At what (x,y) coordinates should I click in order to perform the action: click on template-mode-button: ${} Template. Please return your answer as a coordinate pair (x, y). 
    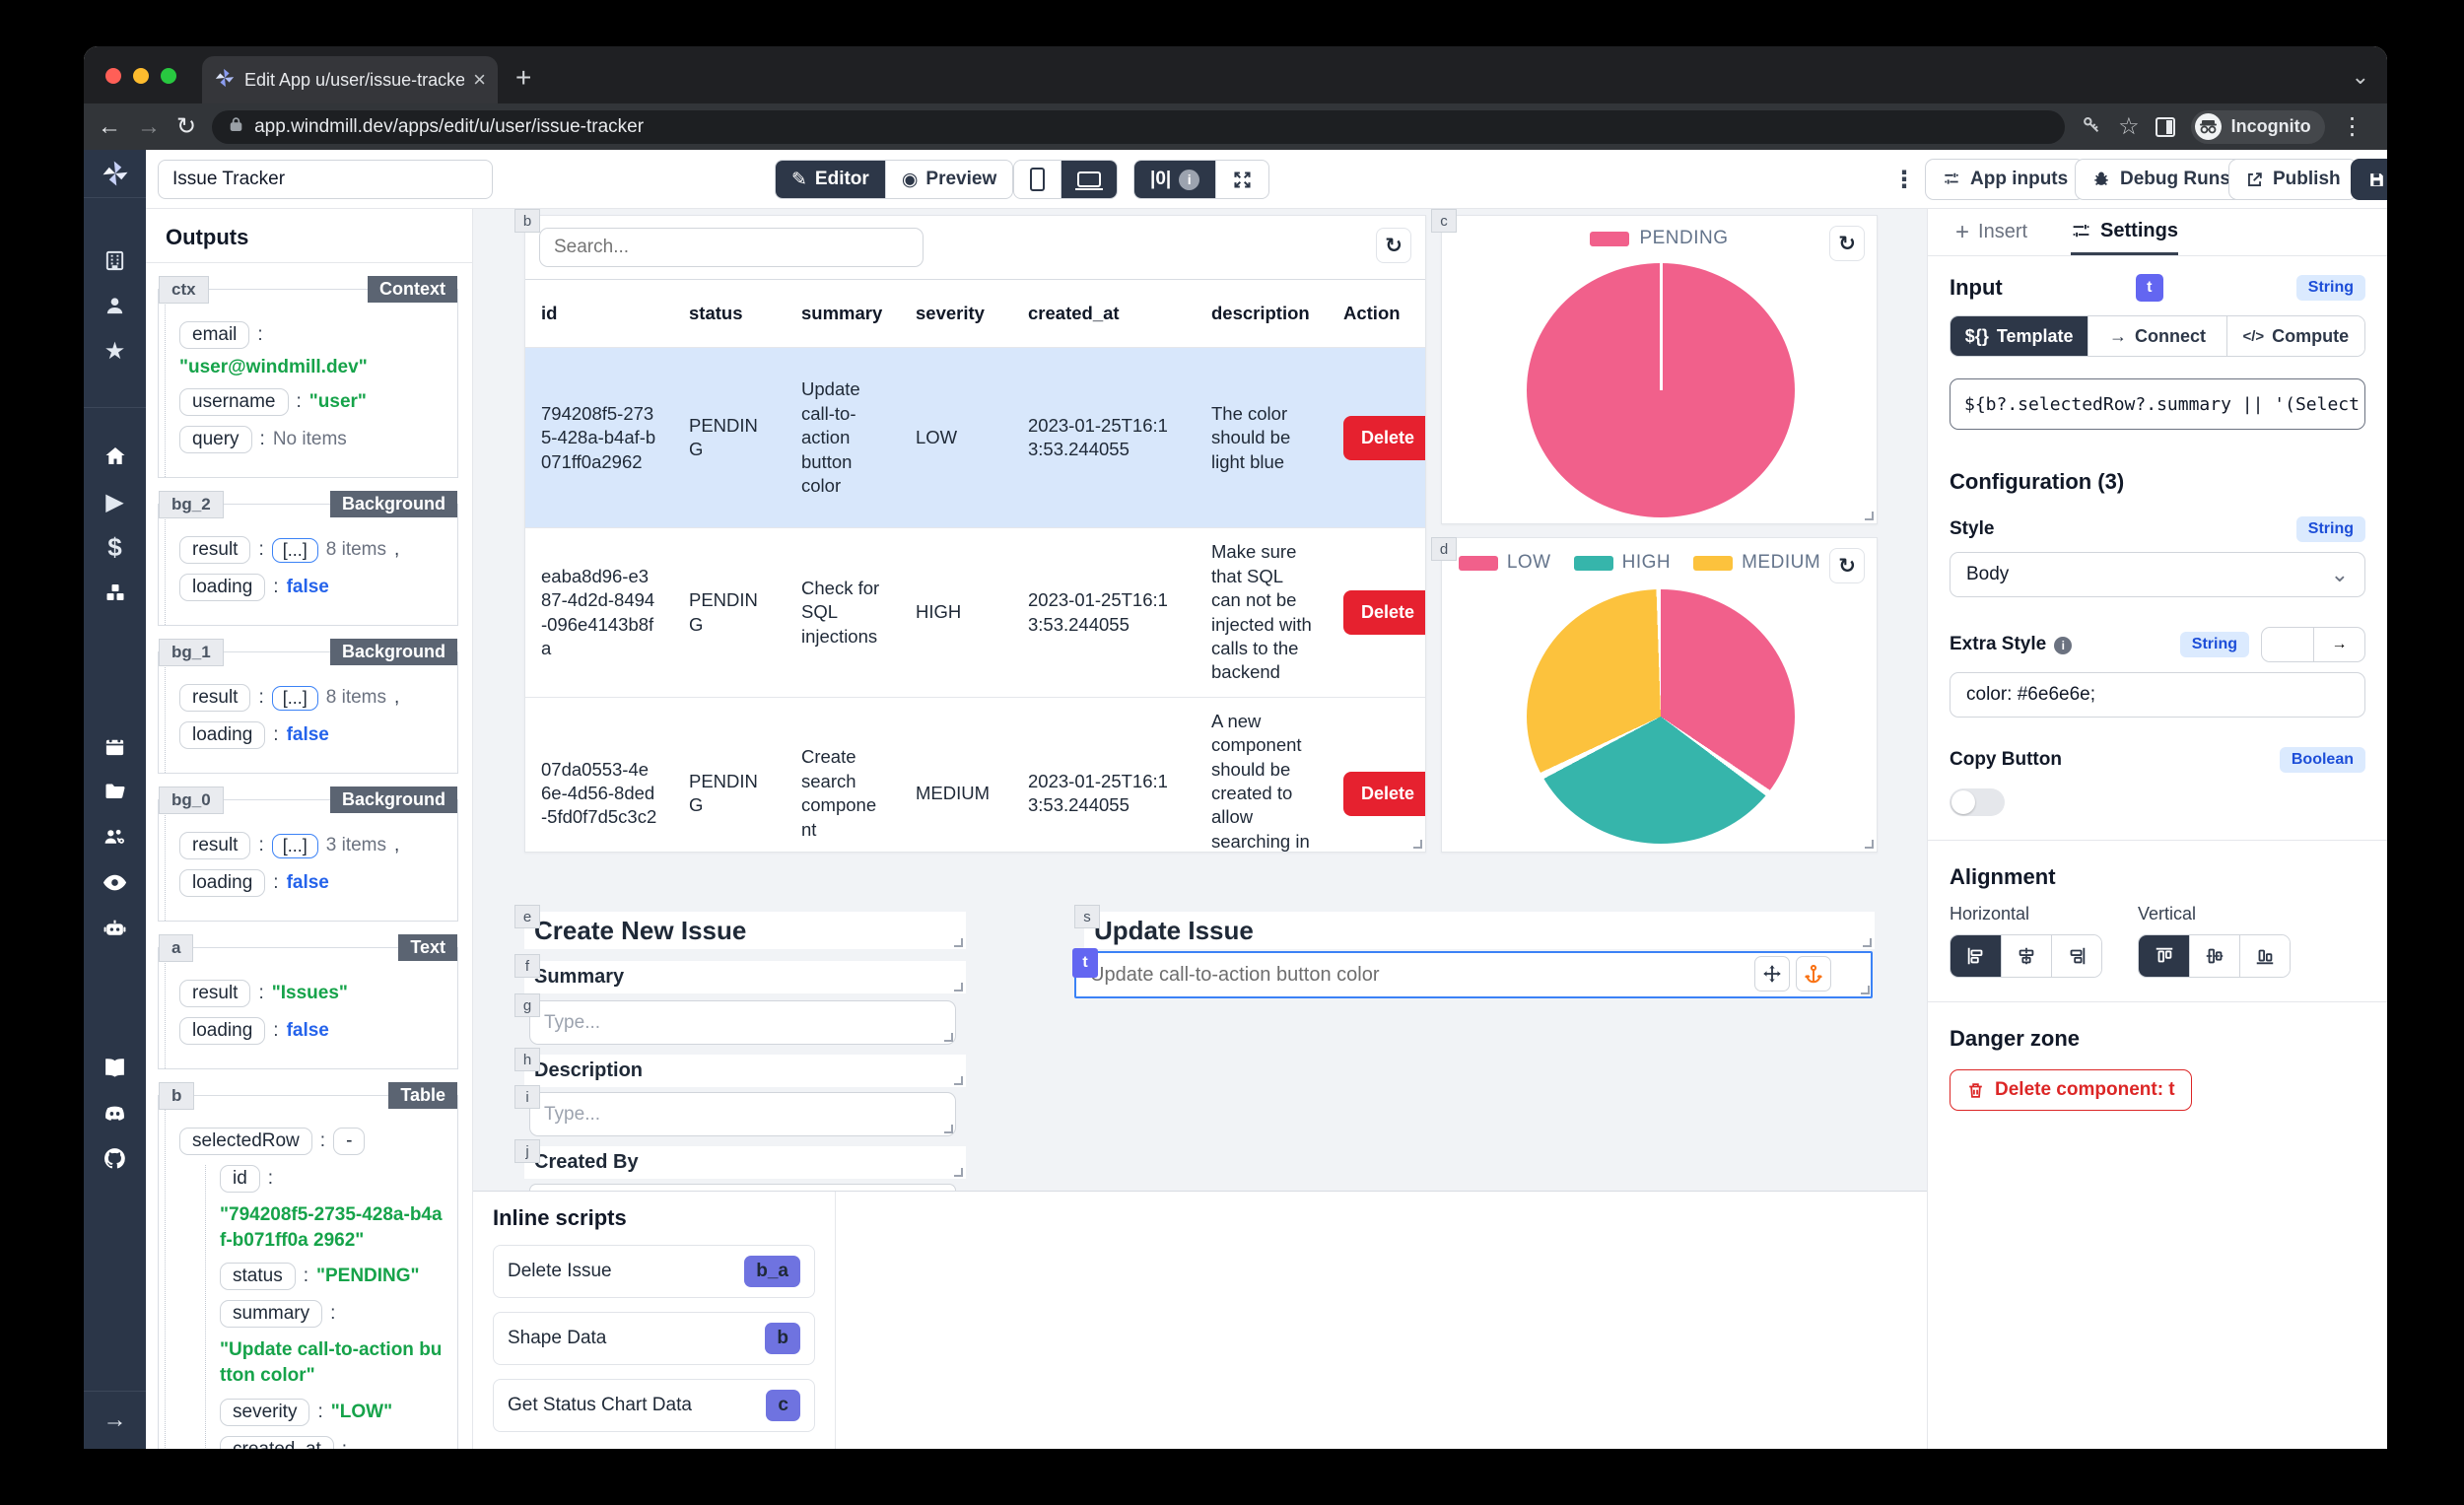
    Looking at the image, I should click on (2019, 336).